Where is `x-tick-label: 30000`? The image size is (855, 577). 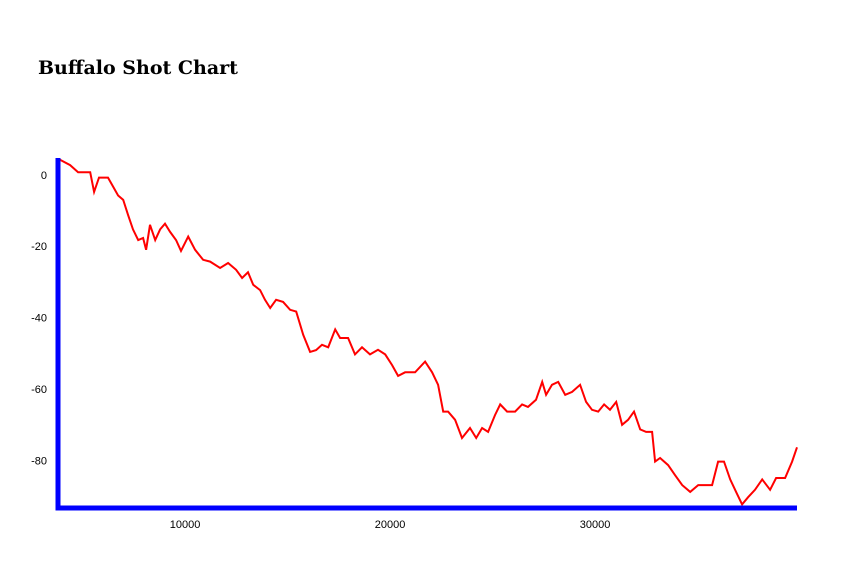 x-tick-label: 30000 is located at coordinates (595, 525).